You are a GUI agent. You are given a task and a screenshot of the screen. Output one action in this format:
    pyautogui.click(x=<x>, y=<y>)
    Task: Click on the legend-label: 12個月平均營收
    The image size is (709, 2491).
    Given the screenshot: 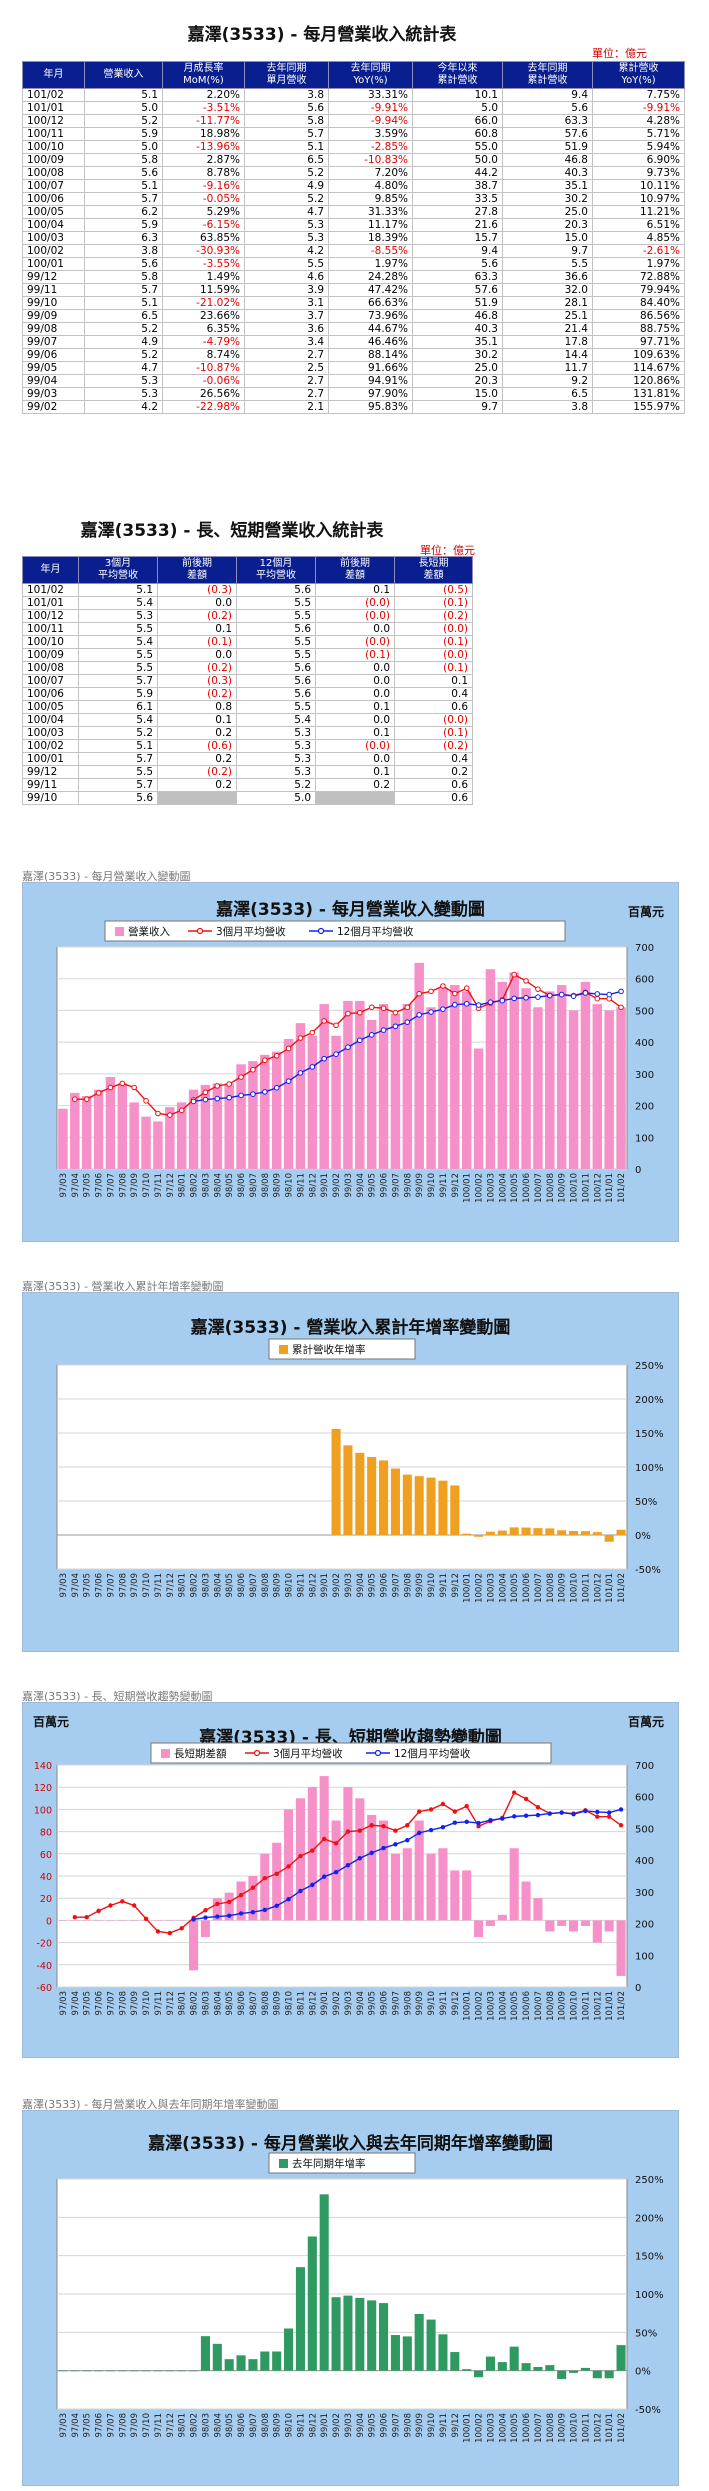 What is the action you would take?
    pyautogui.click(x=375, y=931)
    